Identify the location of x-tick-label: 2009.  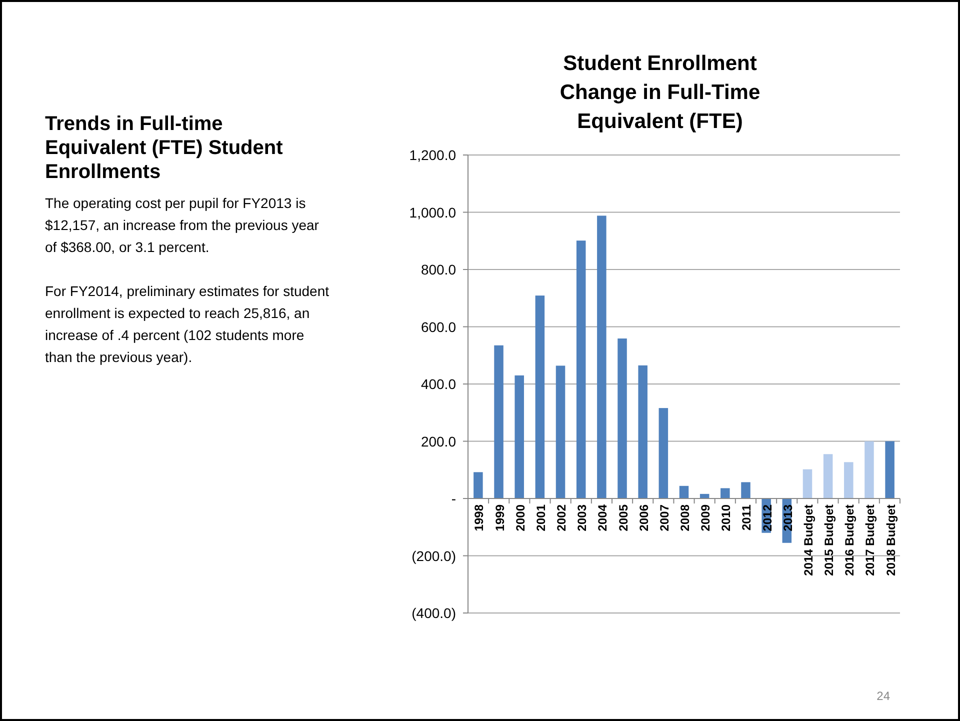
(705, 518).